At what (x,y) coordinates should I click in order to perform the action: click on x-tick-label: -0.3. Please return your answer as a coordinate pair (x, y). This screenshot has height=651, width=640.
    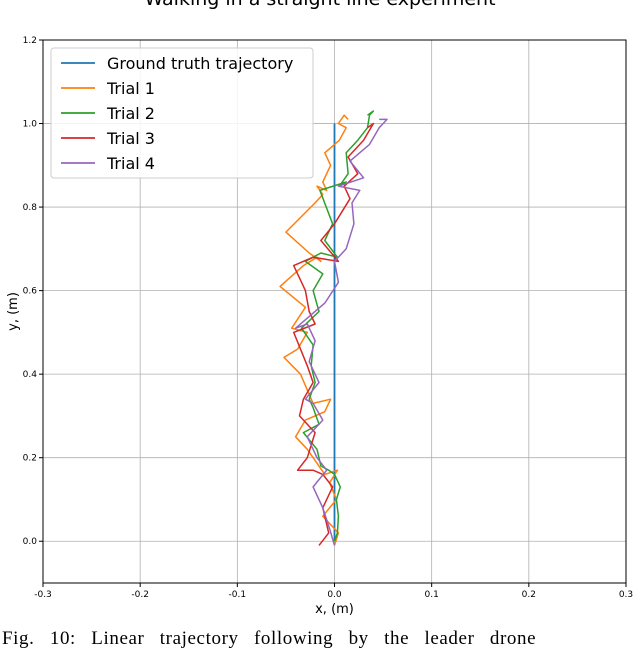
    Looking at the image, I should click on (43, 595).